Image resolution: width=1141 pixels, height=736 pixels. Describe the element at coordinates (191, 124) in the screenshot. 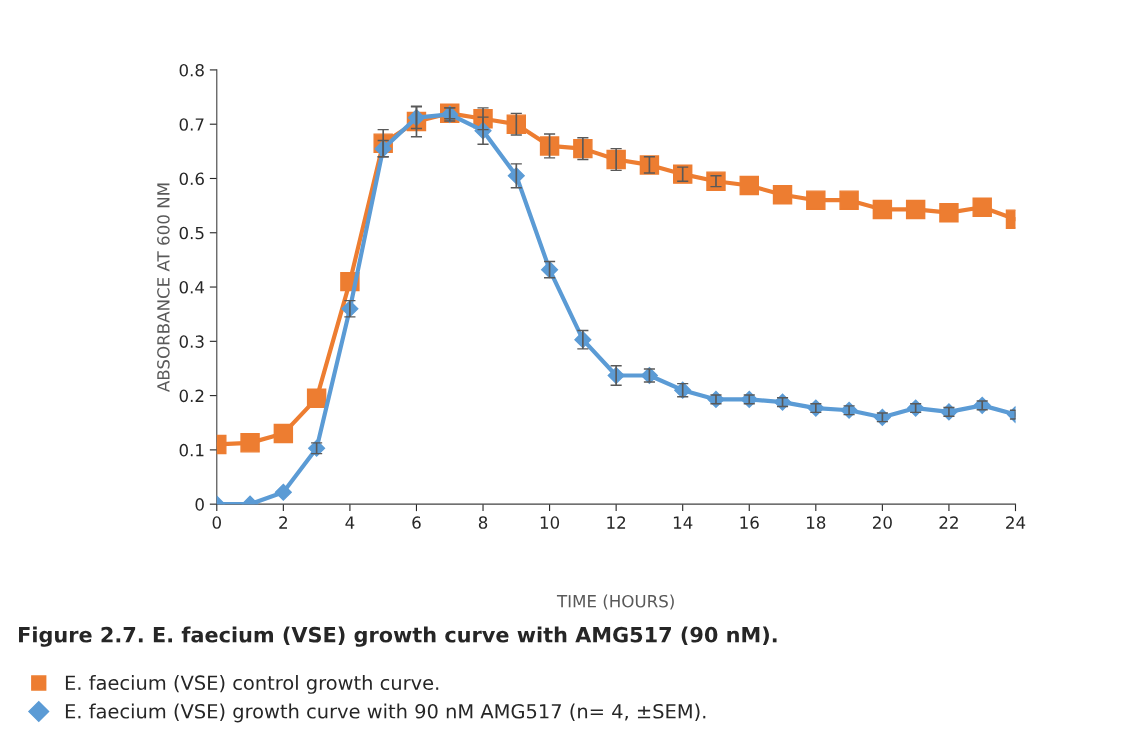

I see `y-tick-label: 0.7` at that location.